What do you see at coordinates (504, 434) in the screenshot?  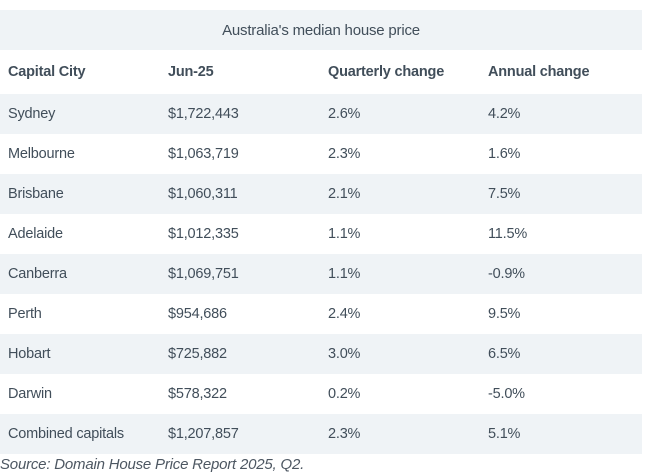 I see `annual-change-cell: 5.1%` at bounding box center [504, 434].